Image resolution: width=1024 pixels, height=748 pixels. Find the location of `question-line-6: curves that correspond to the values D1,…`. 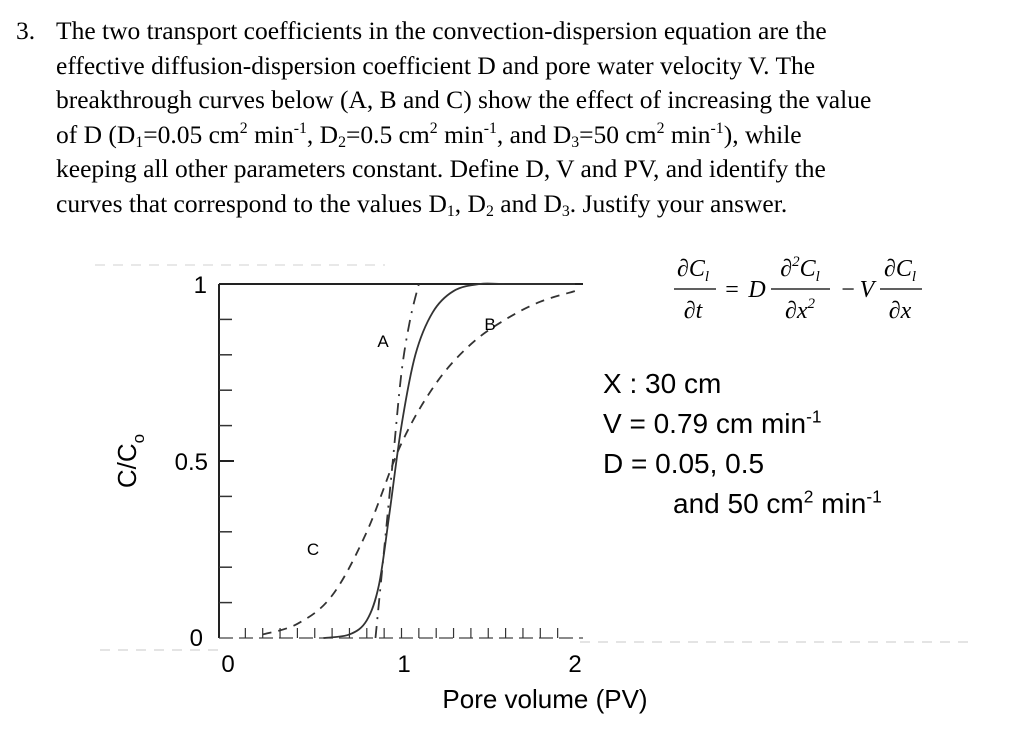

question-line-6: curves that correspond to the values D1,… is located at coordinates (422, 204).